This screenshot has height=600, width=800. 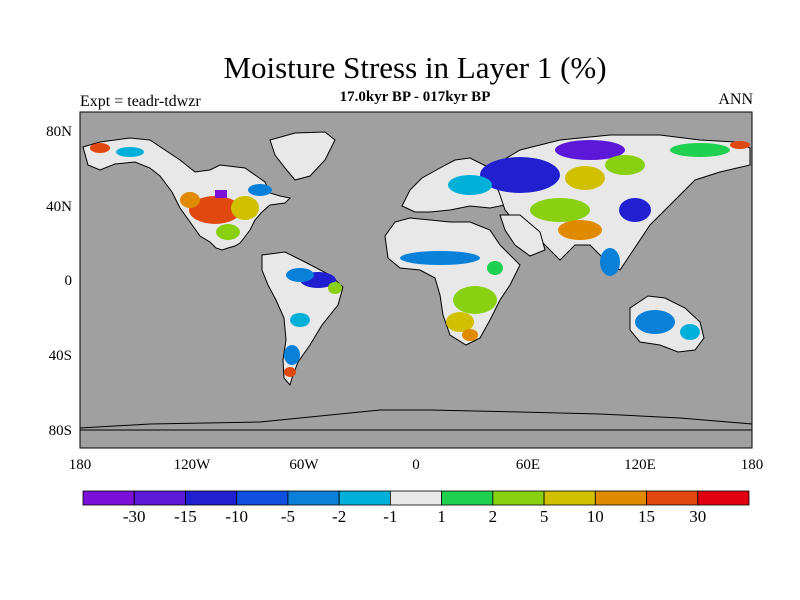 I want to click on x-tick-label: 120W, so click(x=192, y=465).